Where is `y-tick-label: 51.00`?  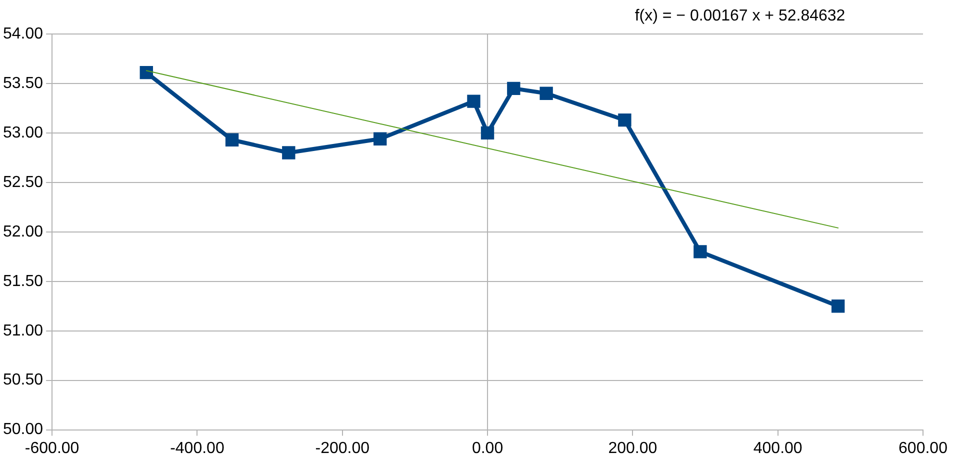 y-tick-label: 51.00 is located at coordinates (23, 331).